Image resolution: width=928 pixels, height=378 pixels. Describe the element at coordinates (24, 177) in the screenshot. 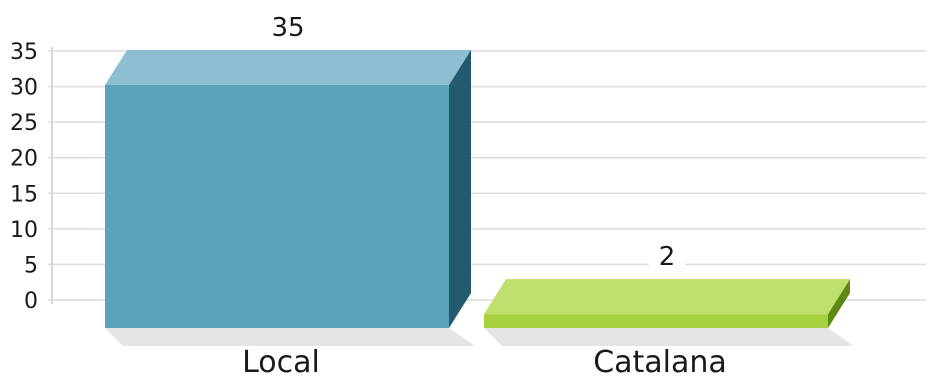

I see `y-axis-ticks: 0 5 10 15 20 25 30 35` at that location.